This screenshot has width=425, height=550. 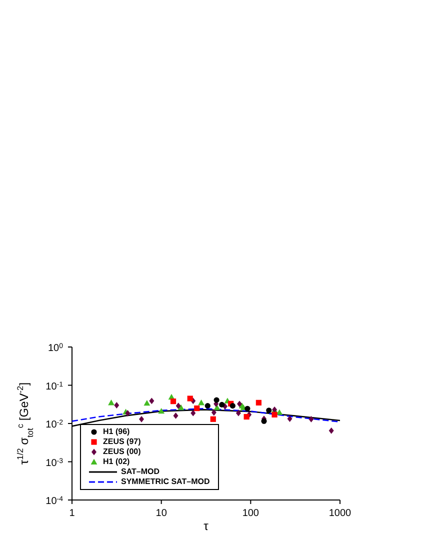 What do you see at coordinates (116, 432) in the screenshot?
I see `legend-label: H1 (96)` at bounding box center [116, 432].